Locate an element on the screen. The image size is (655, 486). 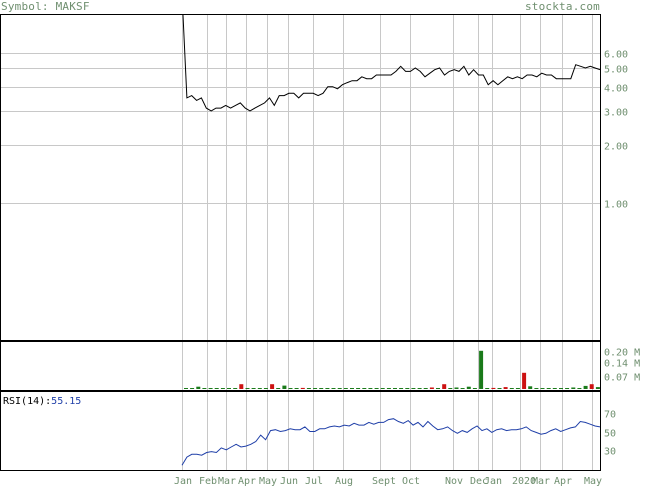
rsi-value: 55.15 is located at coordinates (66, 401).